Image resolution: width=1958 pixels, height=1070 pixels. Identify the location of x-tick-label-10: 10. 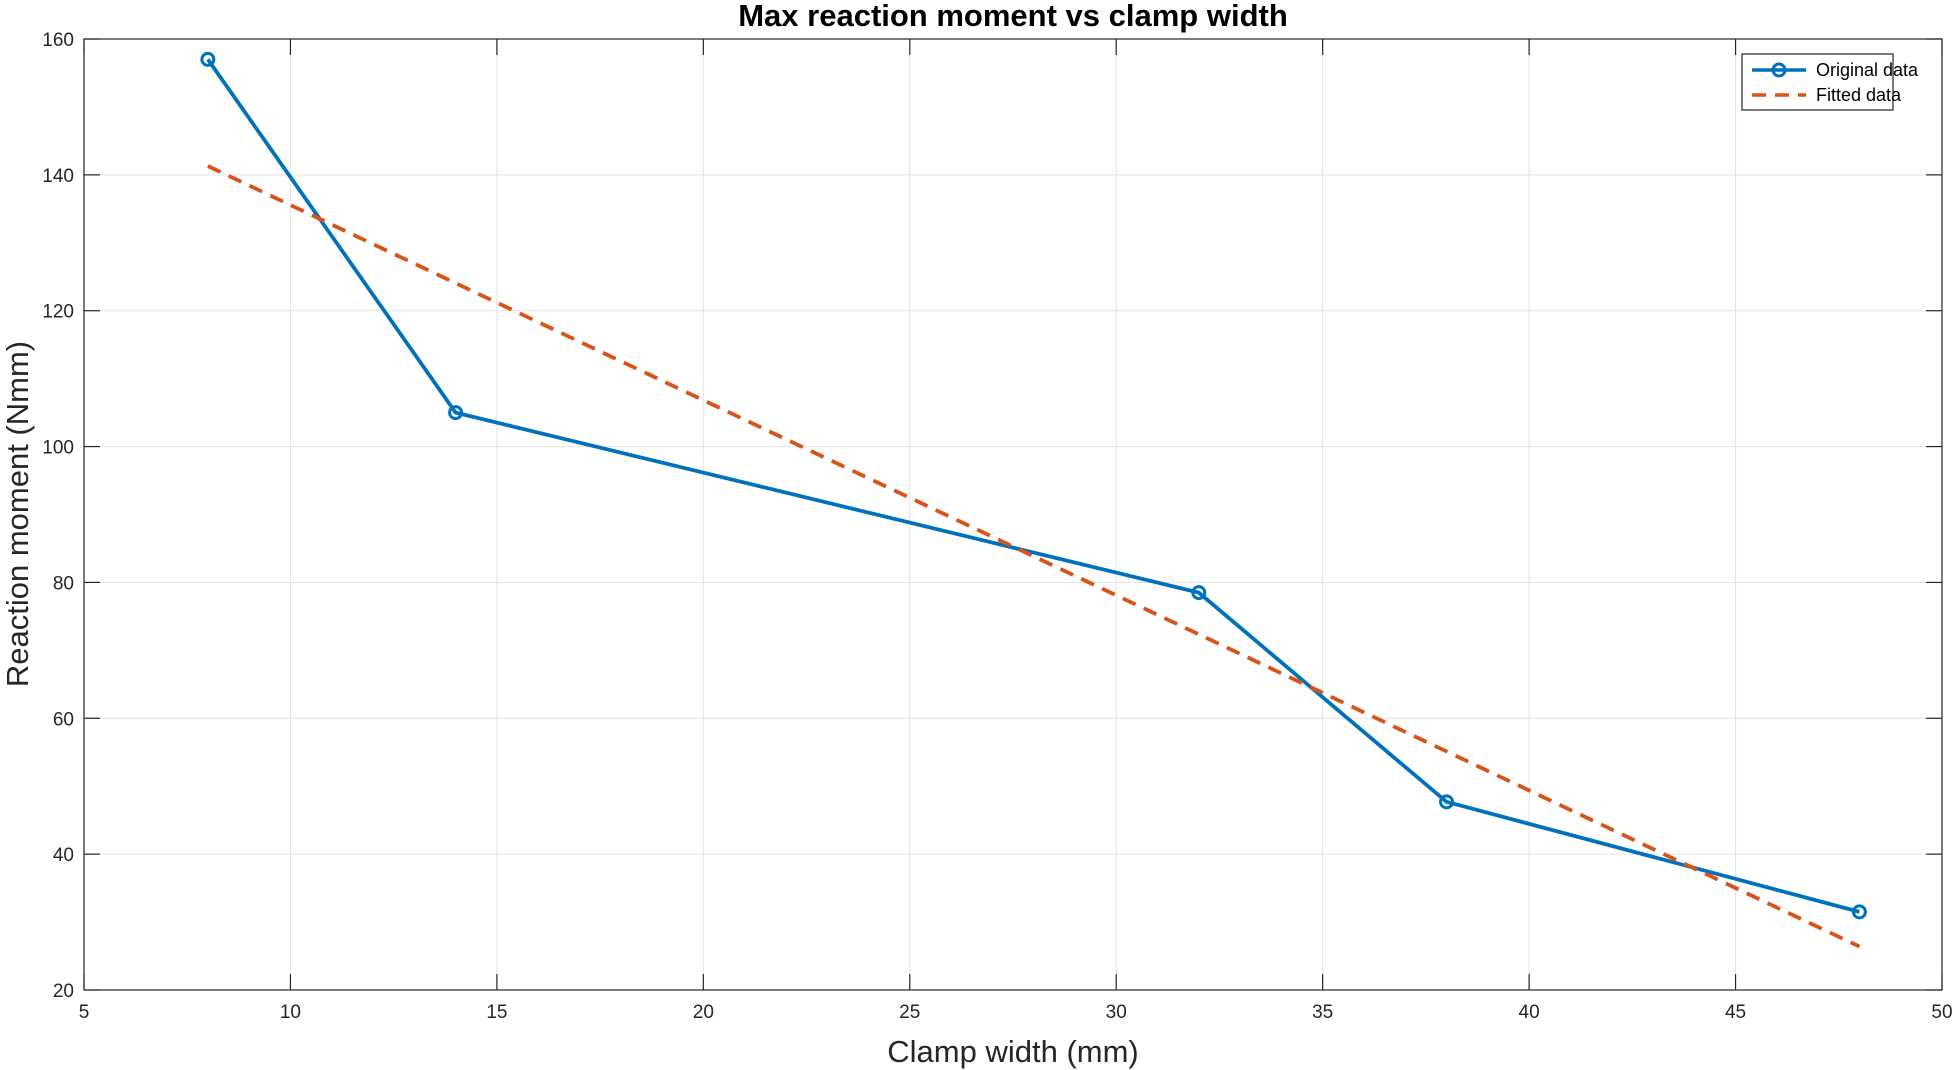
(290, 1012).